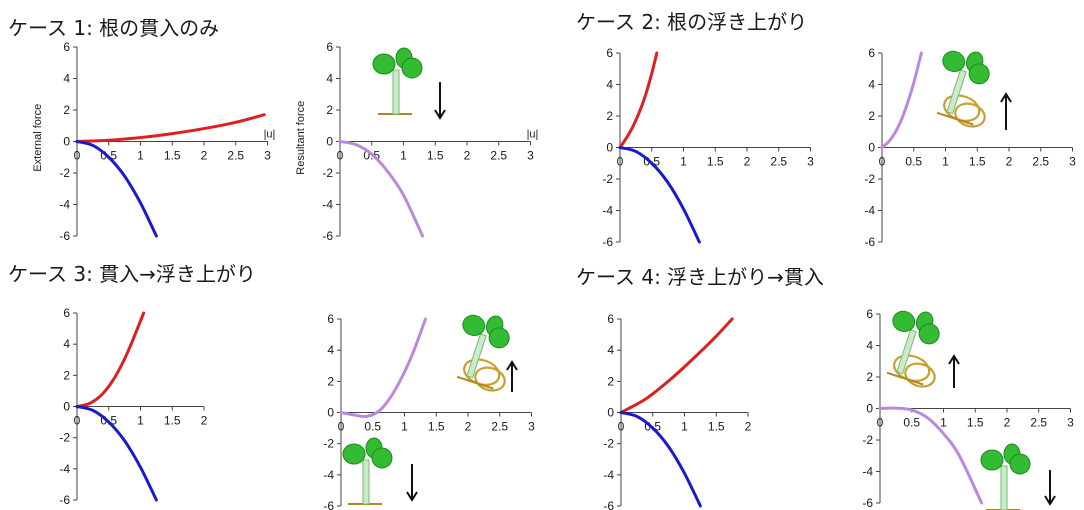 The height and width of the screenshot is (510, 1084). Describe the element at coordinates (330, 413) in the screenshot. I see `case3-resultant-ytick-label: 0` at that location.